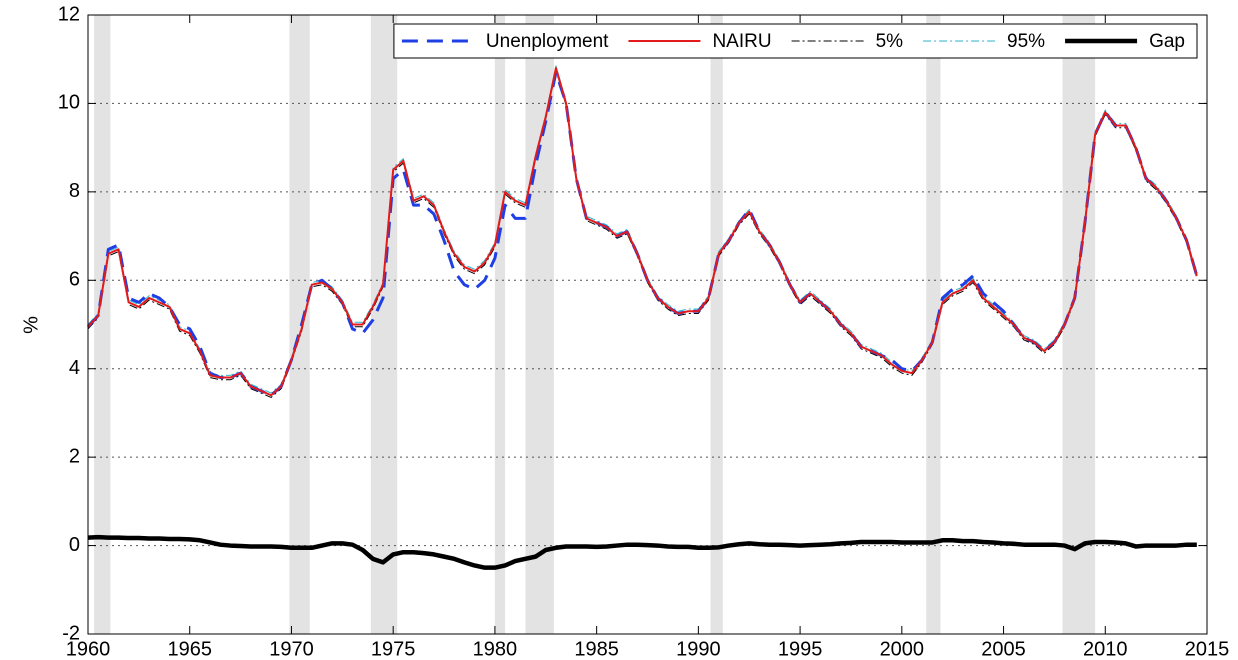  What do you see at coordinates (1105, 649) in the screenshot?
I see `x-tick-label: 2010` at bounding box center [1105, 649].